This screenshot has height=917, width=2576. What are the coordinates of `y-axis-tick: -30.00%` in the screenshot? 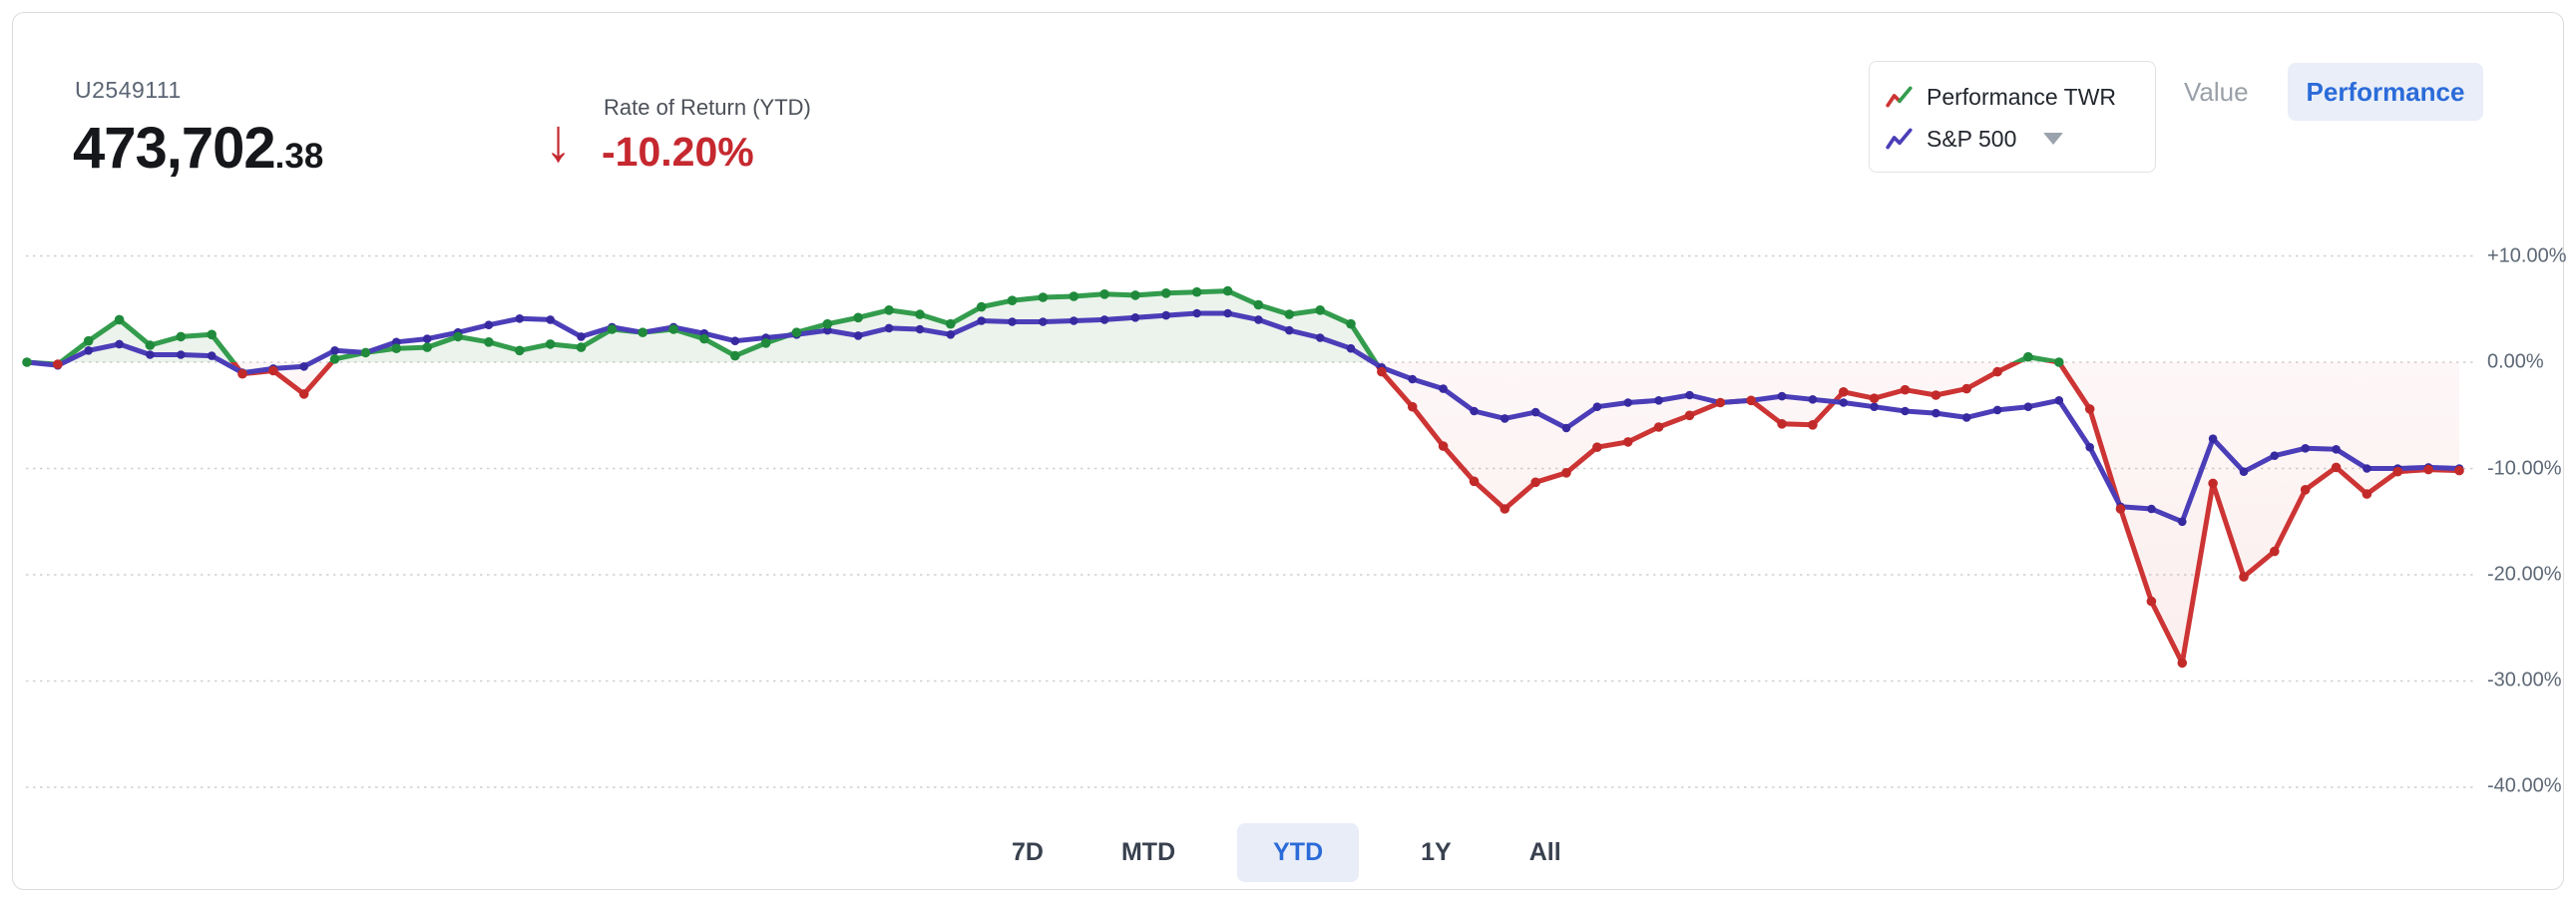 It's located at (2524, 680).